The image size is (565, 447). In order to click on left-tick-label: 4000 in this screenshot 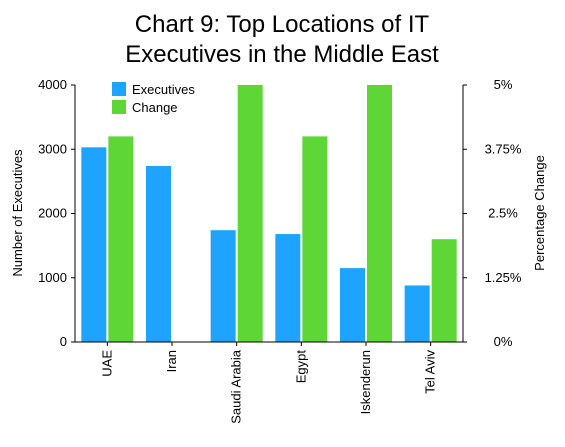, I will do `click(52, 84)`.